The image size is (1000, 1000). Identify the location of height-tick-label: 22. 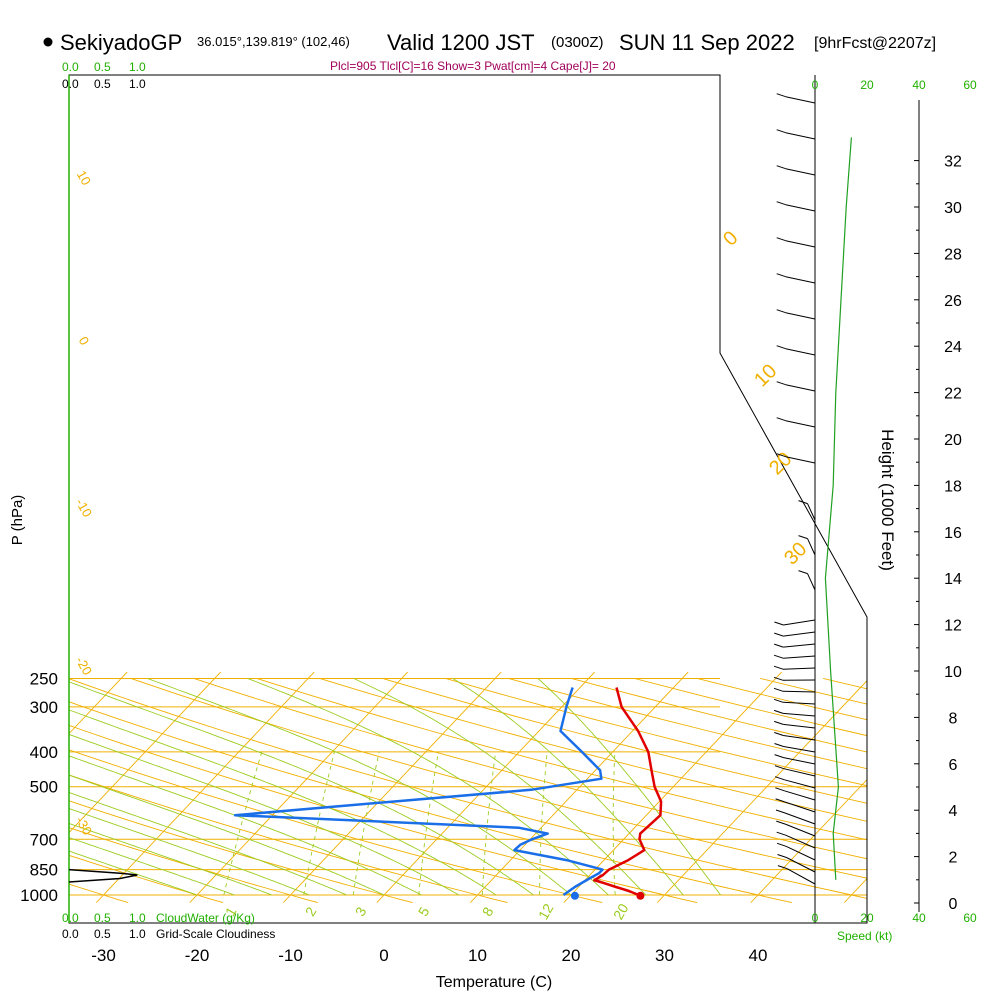
(953, 394).